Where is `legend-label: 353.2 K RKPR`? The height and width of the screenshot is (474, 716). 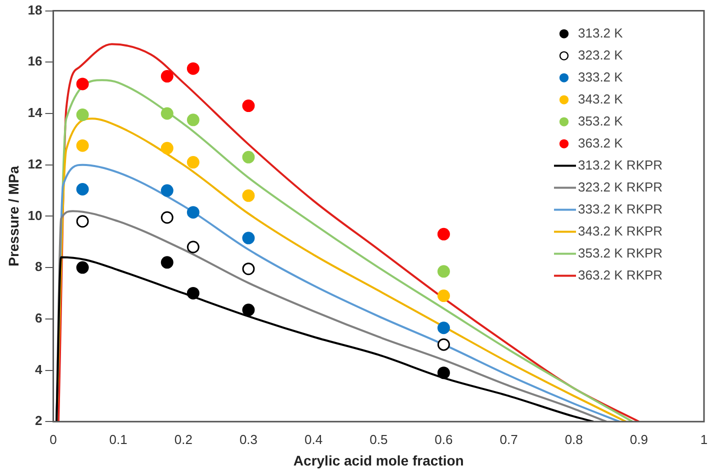
legend-label: 353.2 K RKPR is located at coordinates (620, 252).